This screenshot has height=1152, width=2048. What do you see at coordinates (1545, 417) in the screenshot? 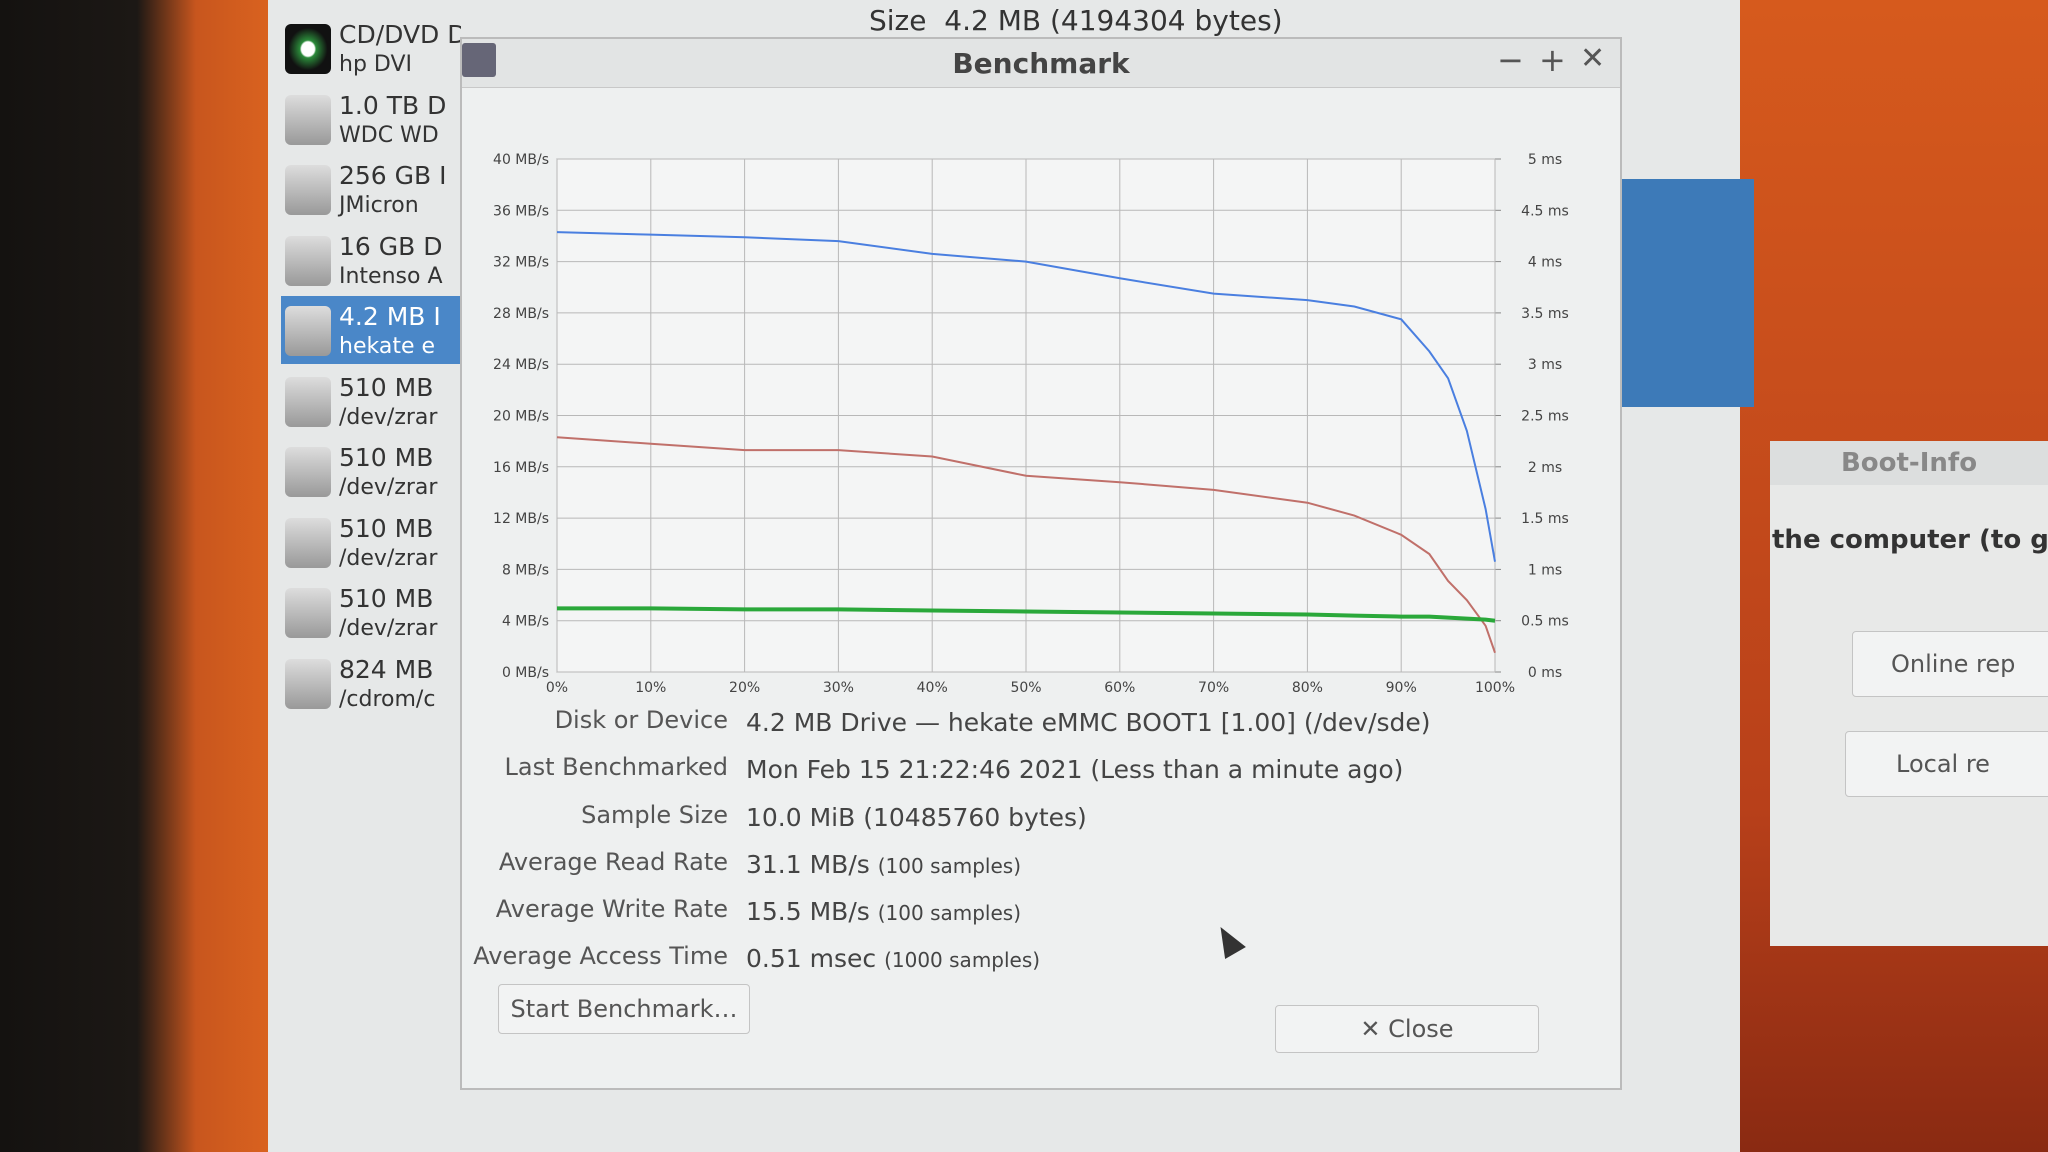
I see `y2-tick-label: 2.5 ms` at bounding box center [1545, 417].